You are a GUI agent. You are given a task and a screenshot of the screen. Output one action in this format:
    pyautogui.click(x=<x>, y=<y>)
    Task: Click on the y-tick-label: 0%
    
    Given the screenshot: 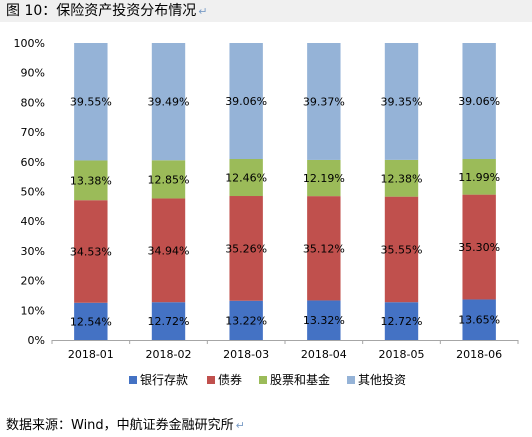 What is the action you would take?
    pyautogui.click(x=36, y=340)
    